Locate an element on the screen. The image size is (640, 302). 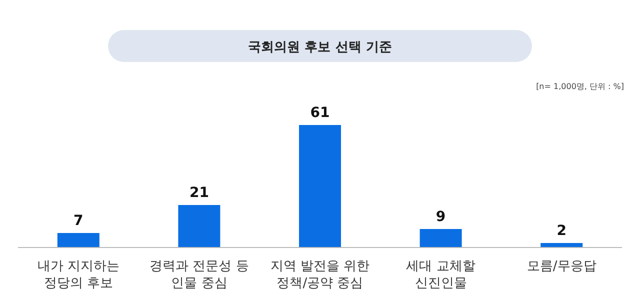
text: [n= 1,000명, 단위 : %] is located at coordinates (580, 86).